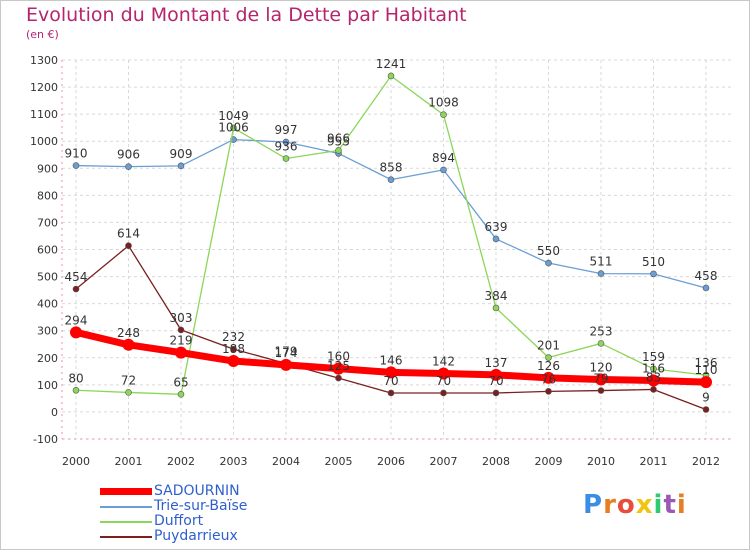 The height and width of the screenshot is (550, 750). I want to click on data-label: 253, so click(601, 331).